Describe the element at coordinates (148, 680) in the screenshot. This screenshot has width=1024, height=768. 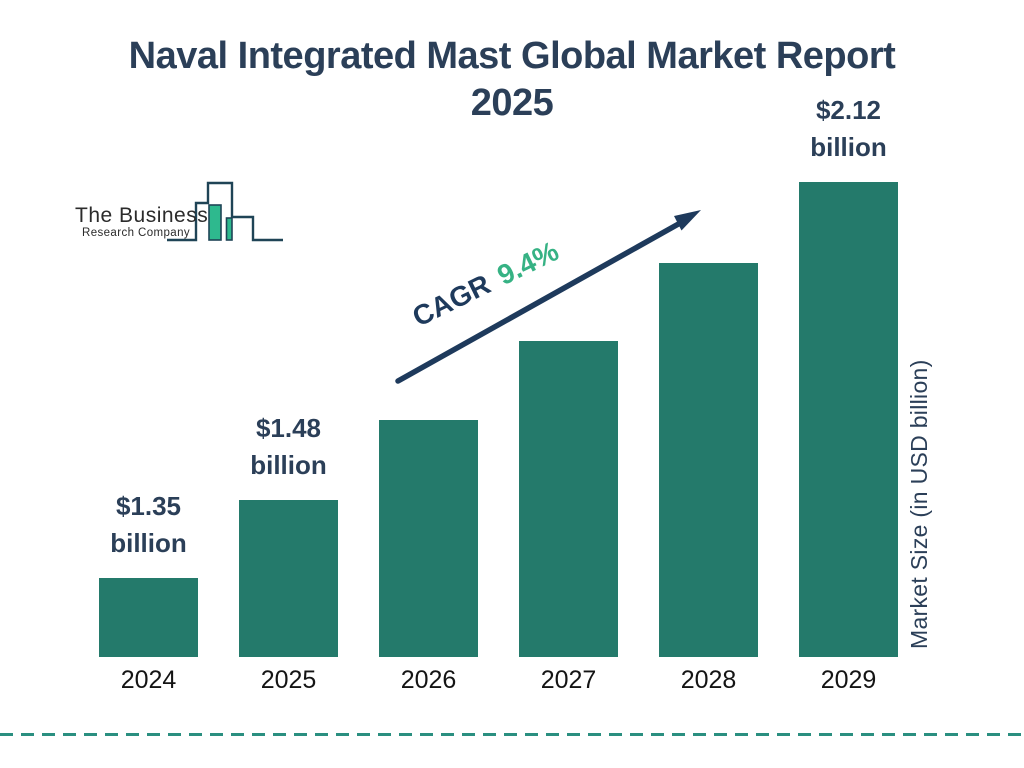
I see `x-tick-2024: 2024` at that location.